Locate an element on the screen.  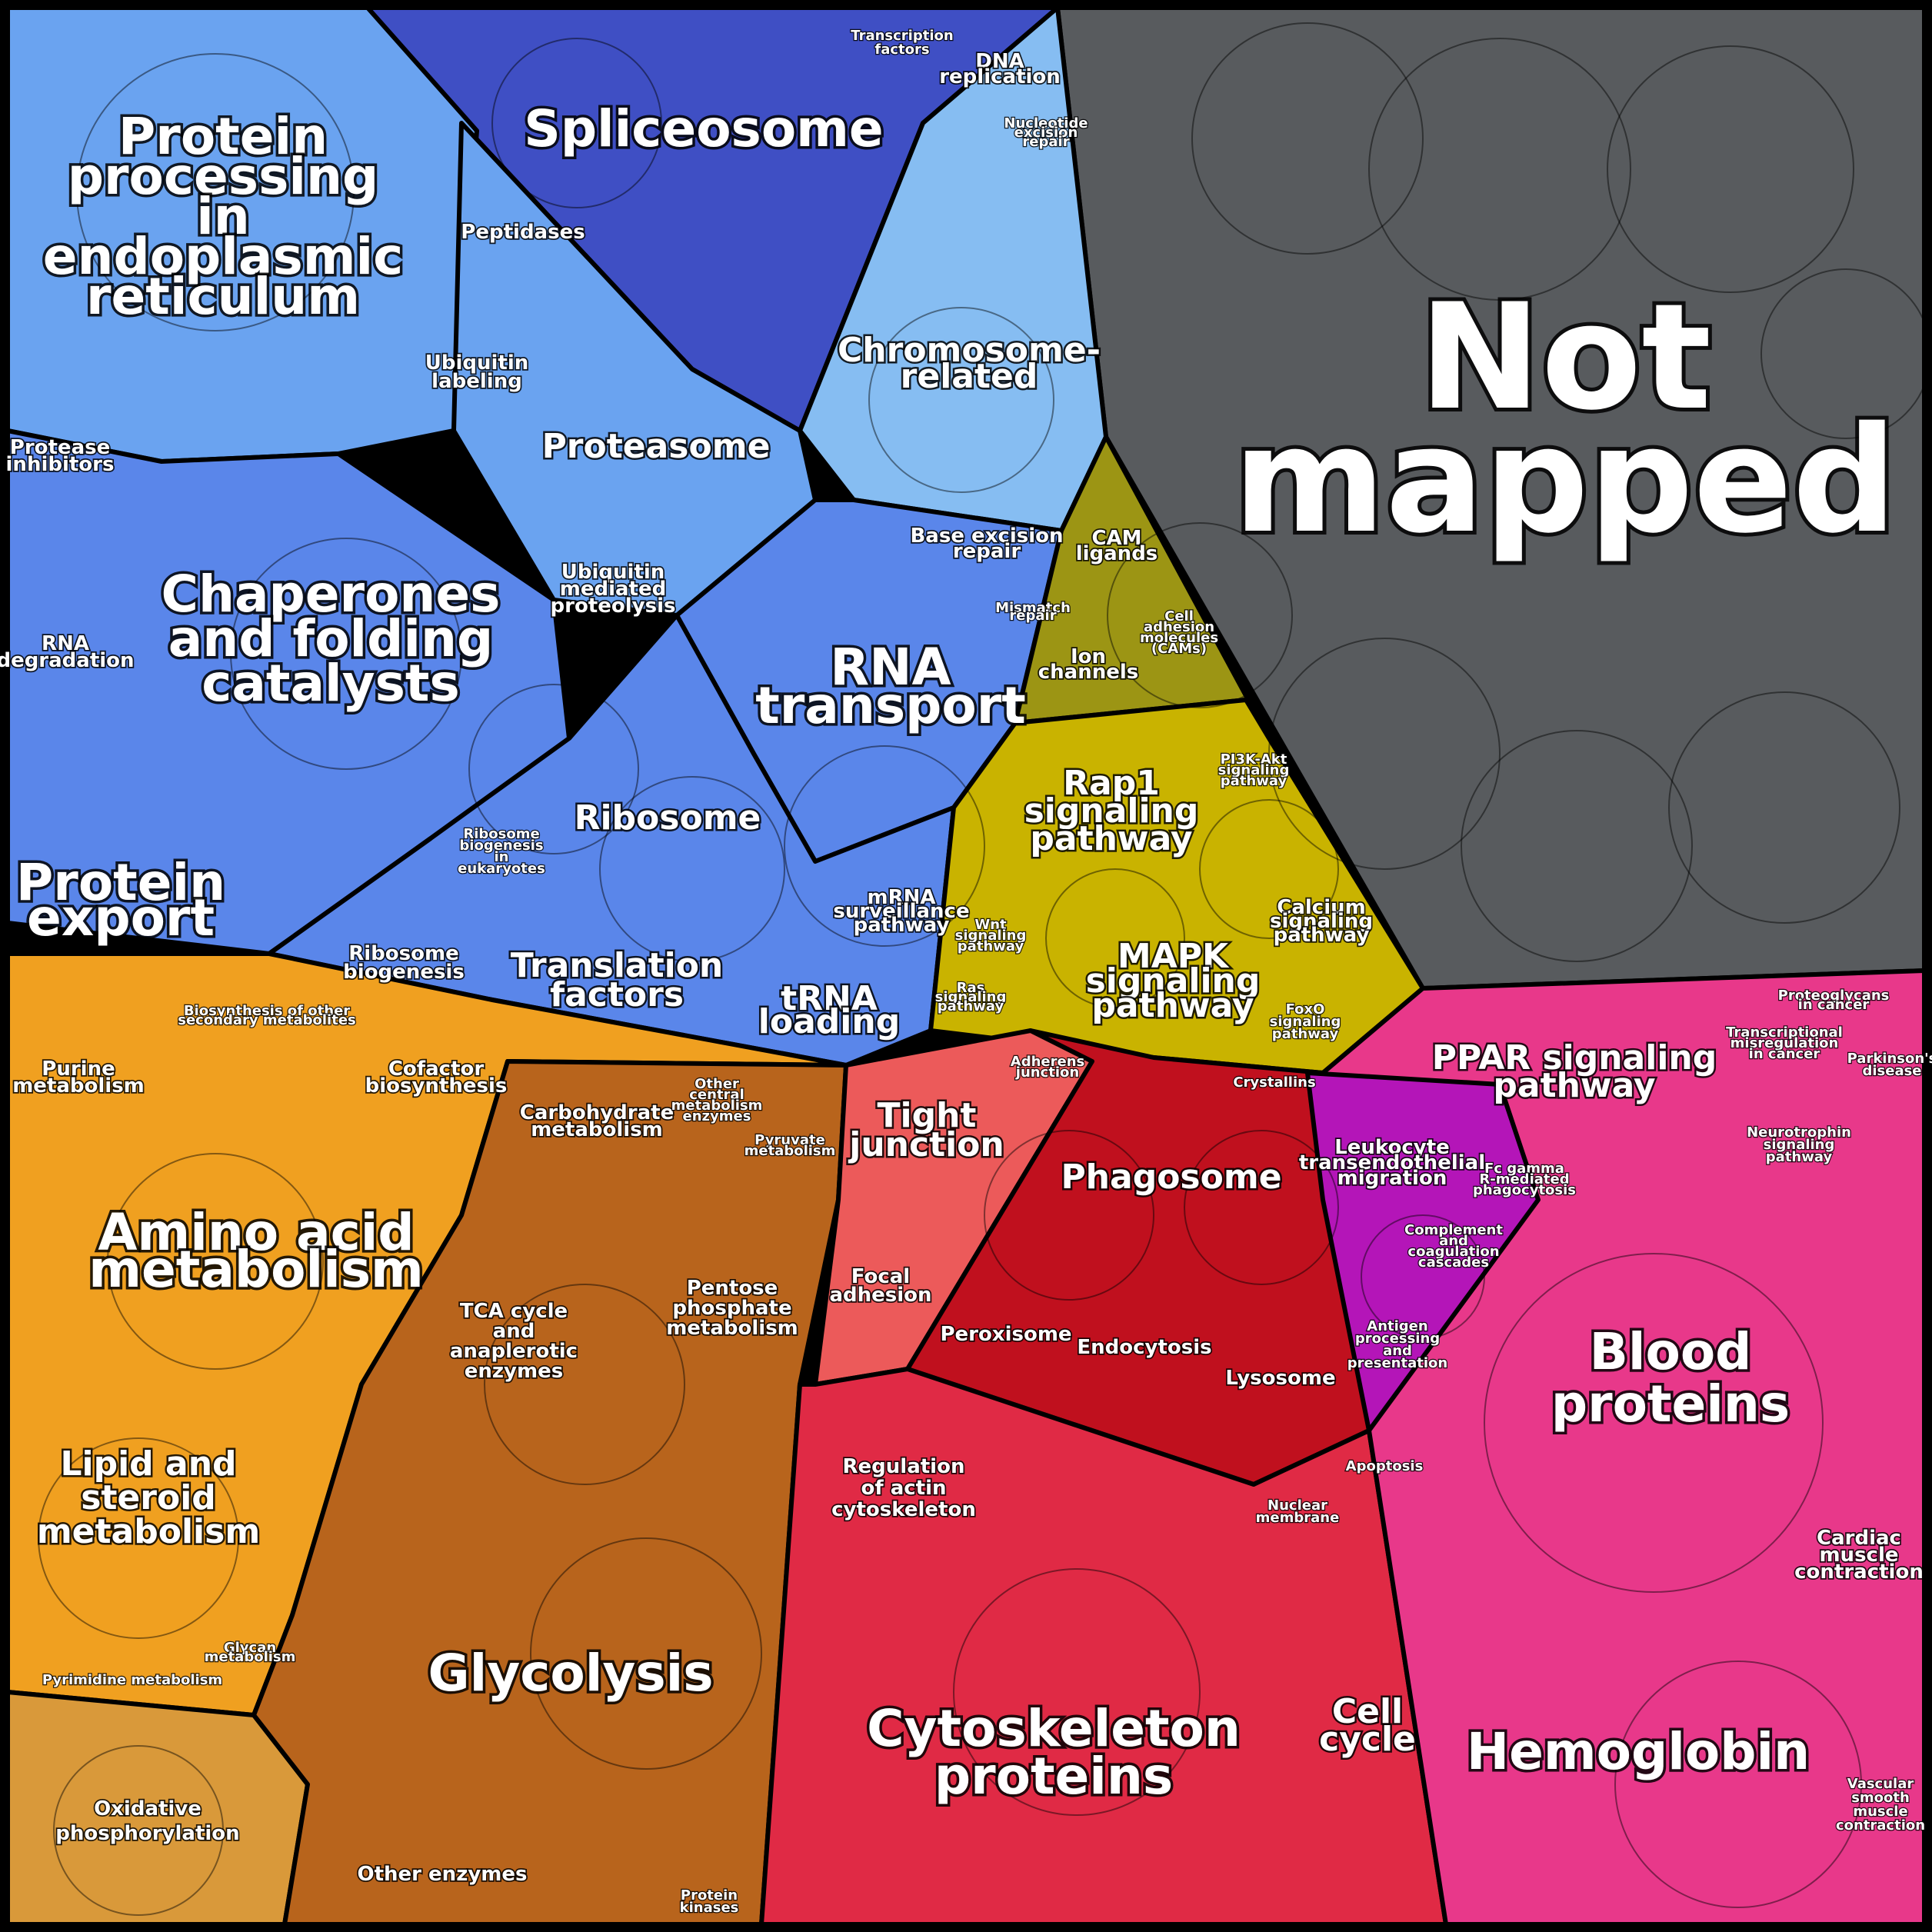
label-line: Protein is located at coordinates (709, 1895).